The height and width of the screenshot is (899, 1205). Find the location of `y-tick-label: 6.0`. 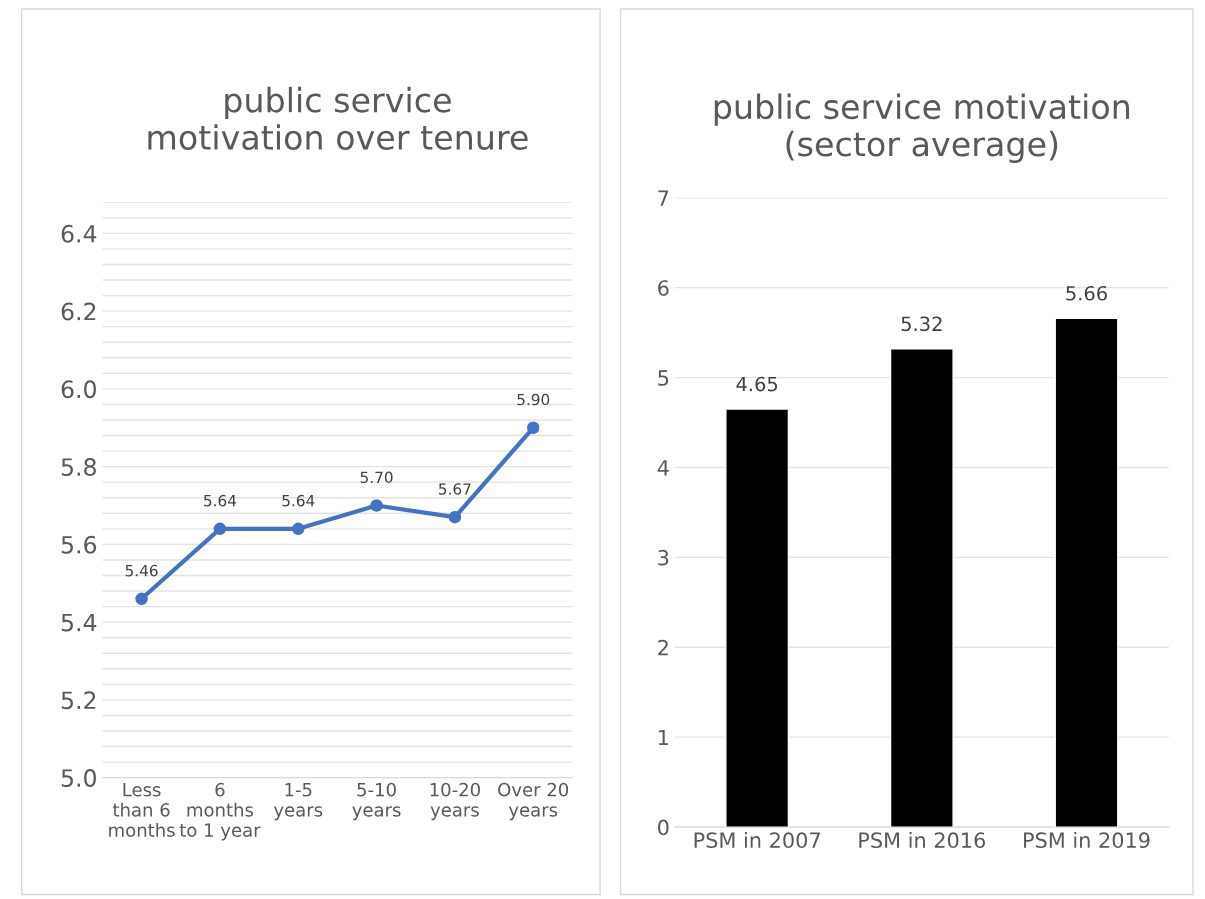

y-tick-label: 6.0 is located at coordinates (78, 389).